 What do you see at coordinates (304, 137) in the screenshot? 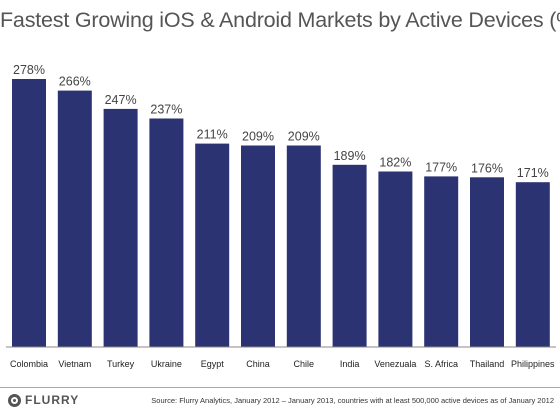
I see `value-label-6: 209%` at bounding box center [304, 137].